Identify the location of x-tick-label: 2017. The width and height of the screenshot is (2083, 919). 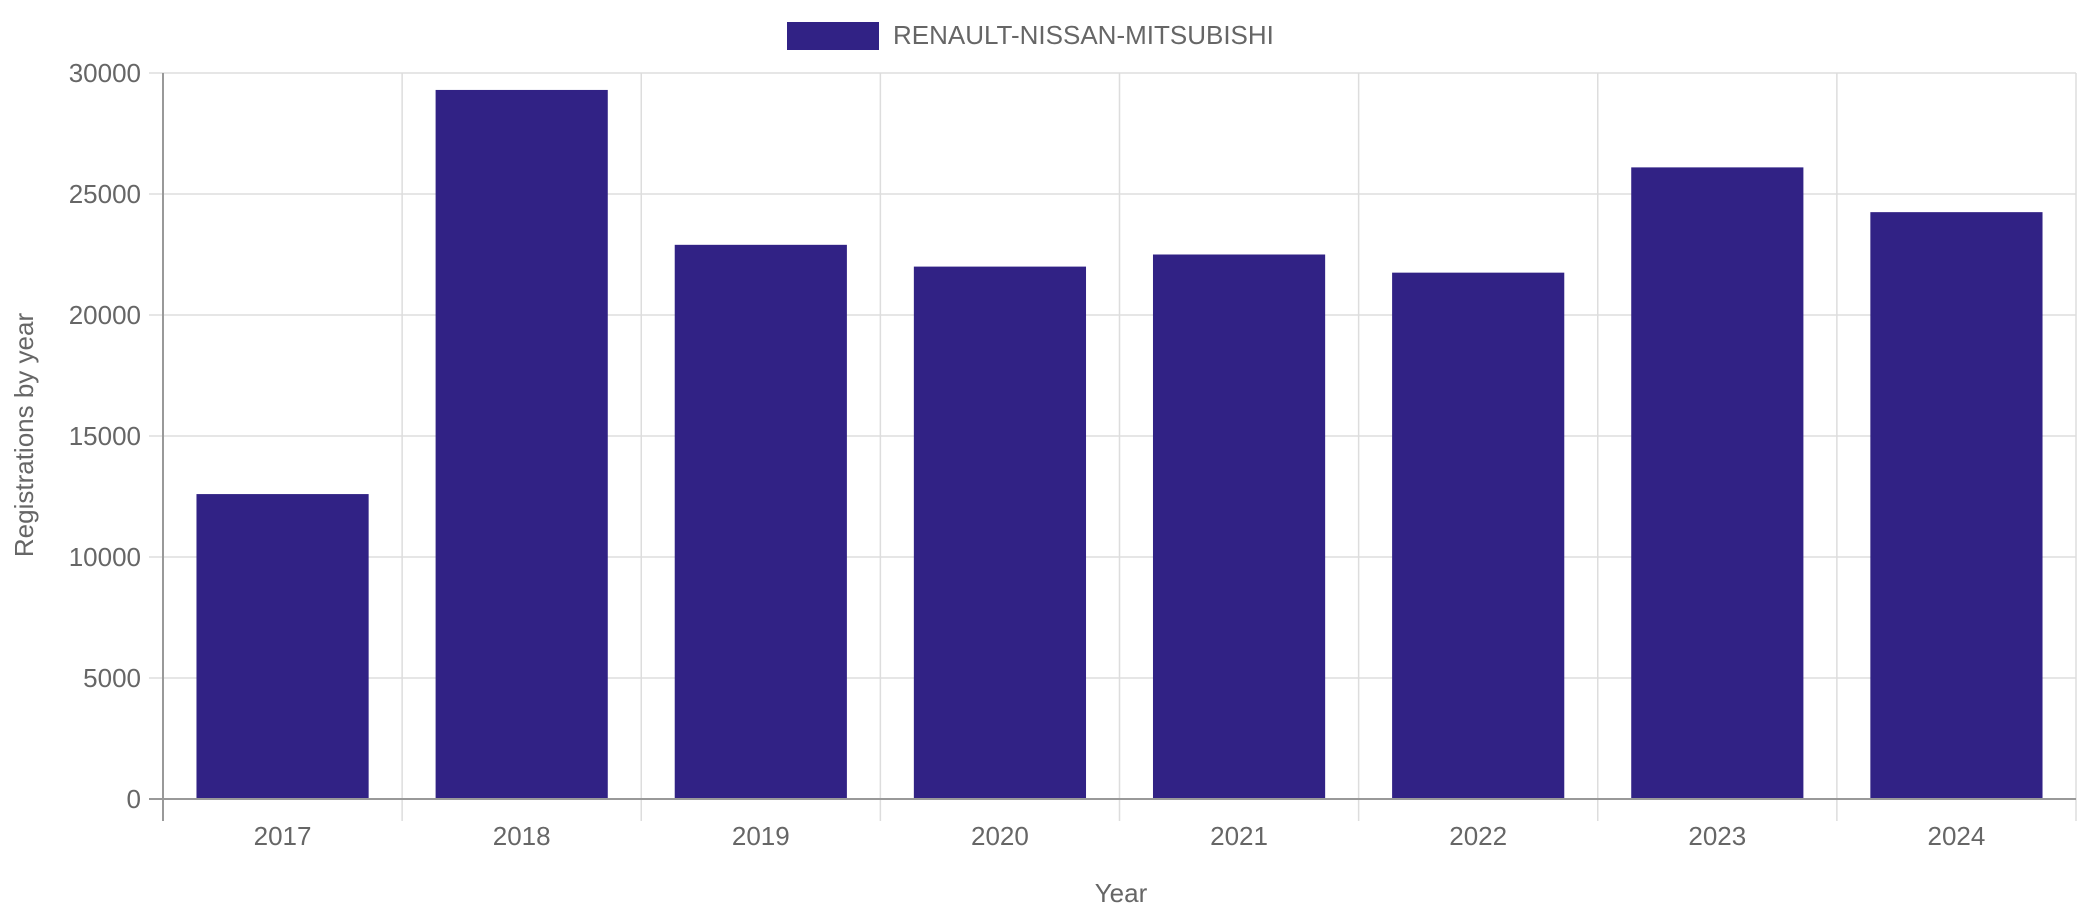
(283, 836).